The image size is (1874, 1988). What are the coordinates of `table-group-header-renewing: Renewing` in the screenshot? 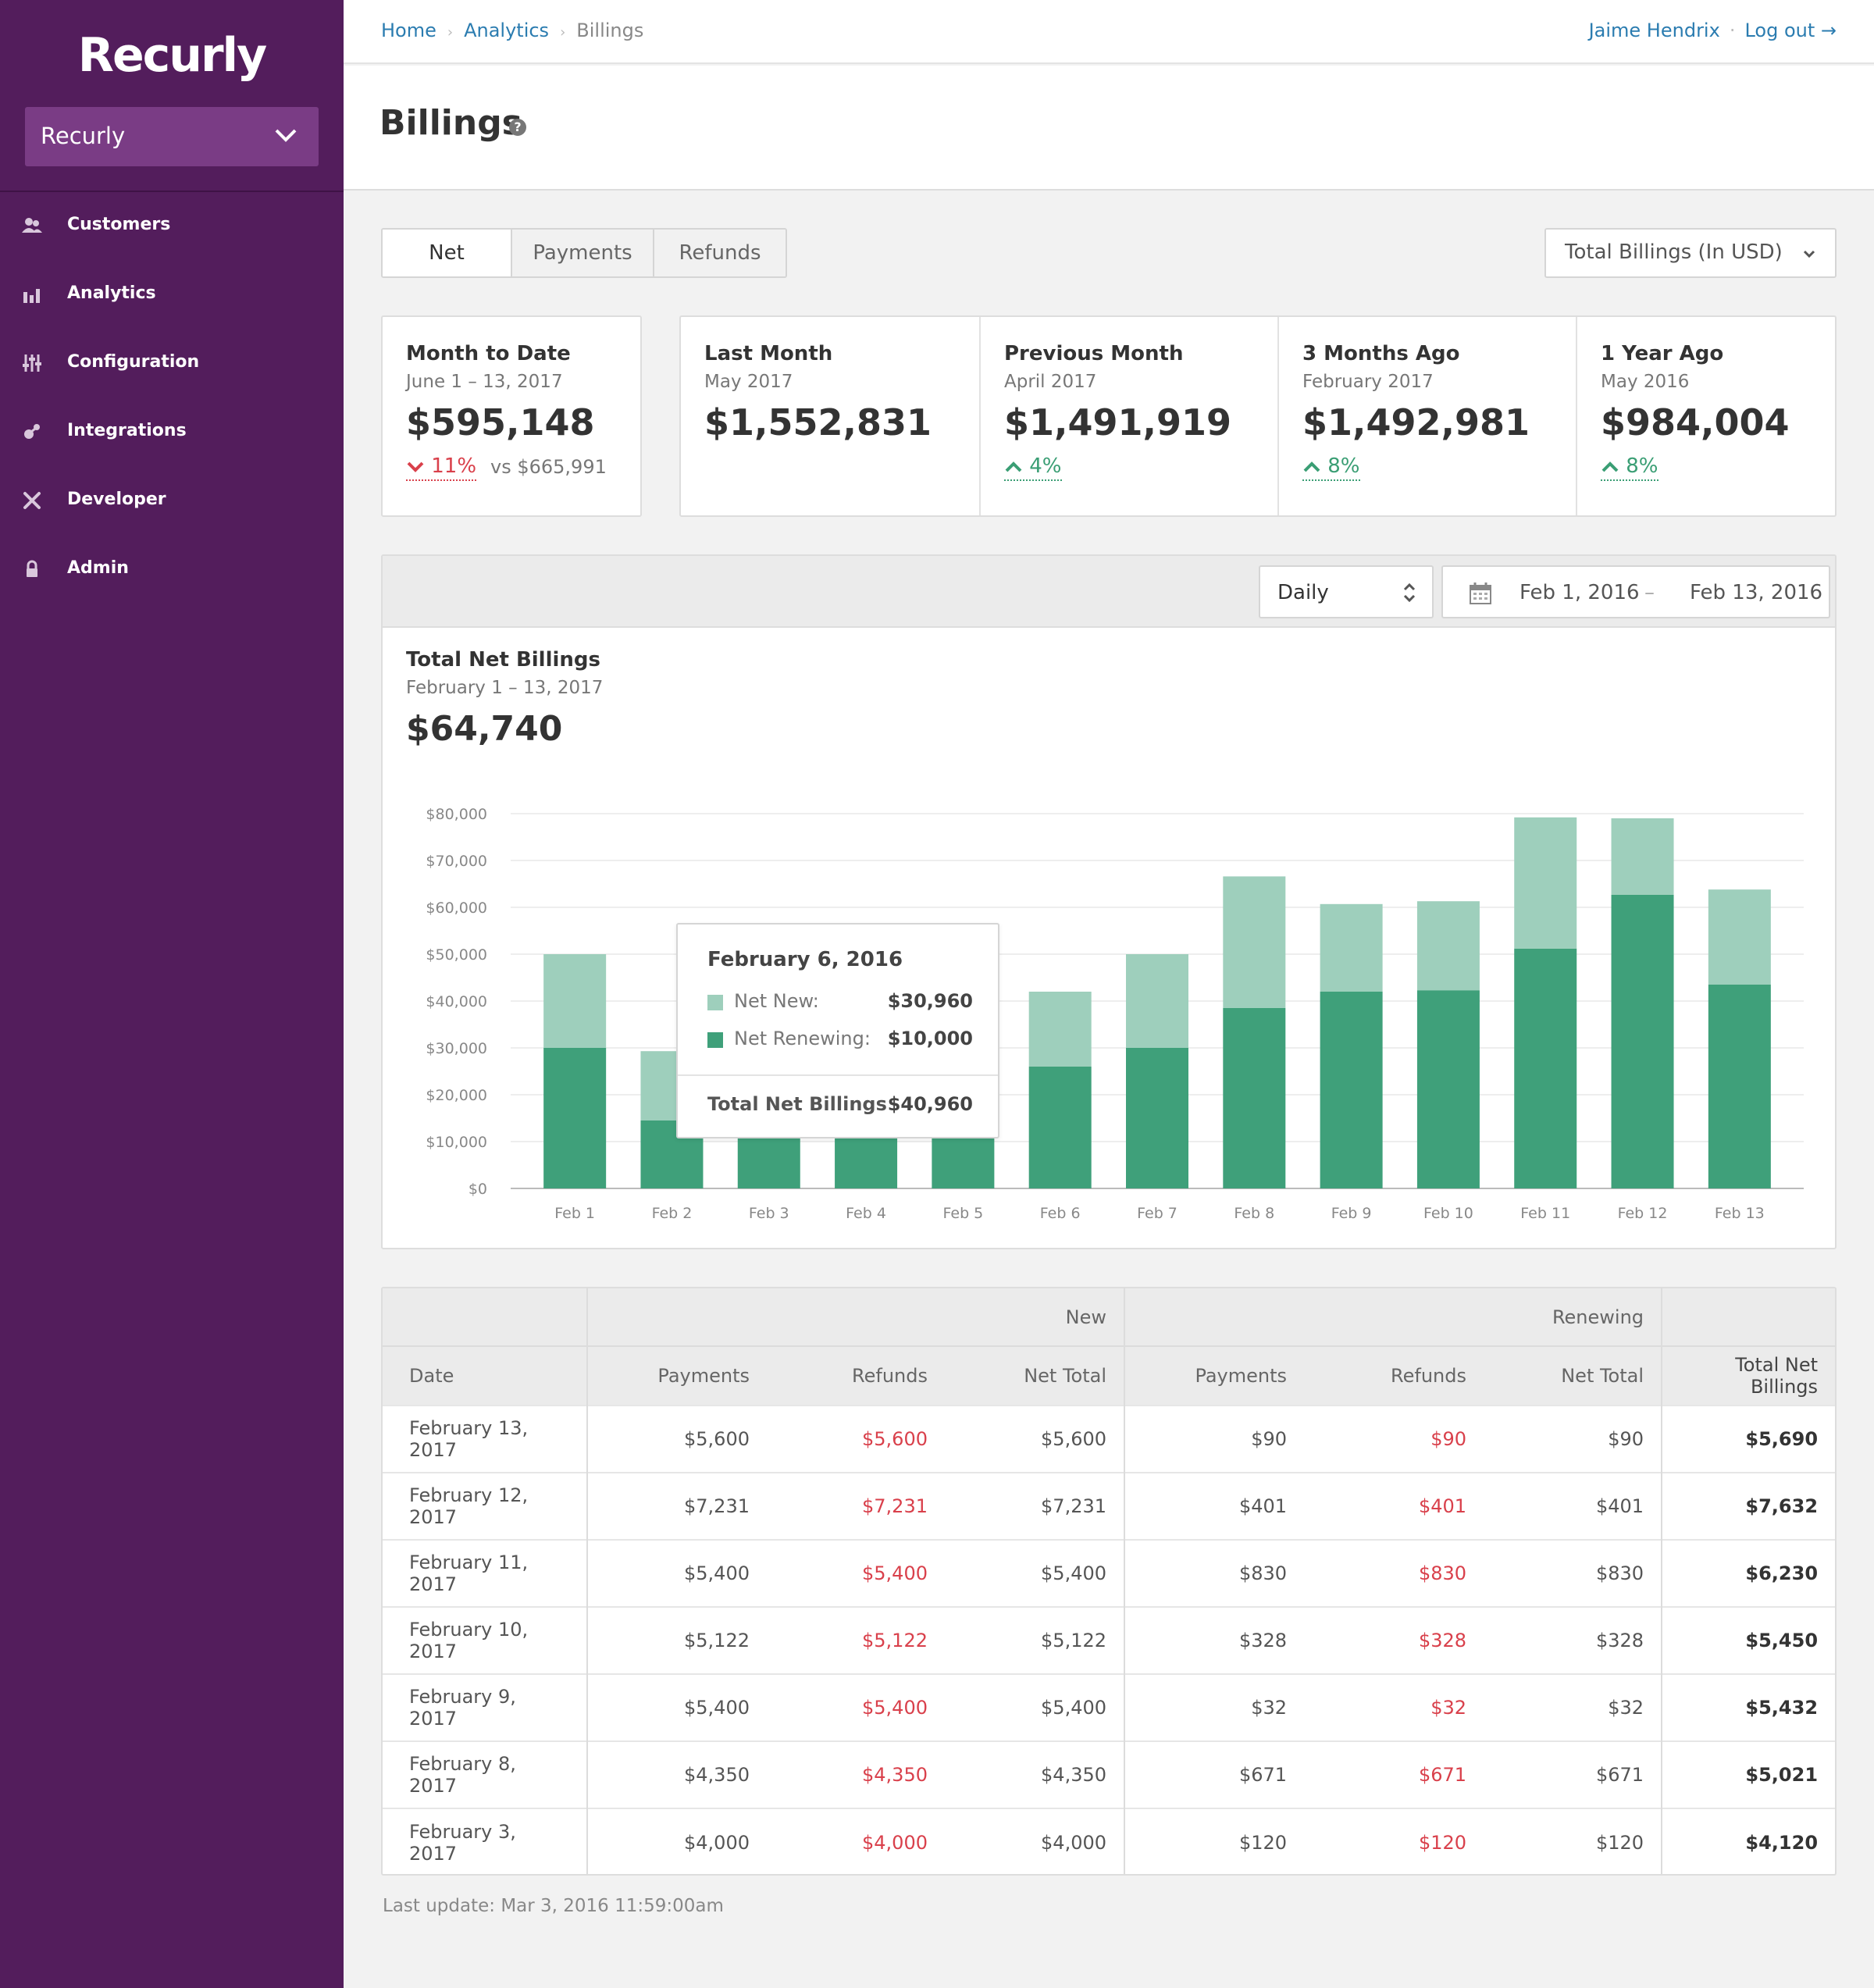 It's located at (1393, 1317).